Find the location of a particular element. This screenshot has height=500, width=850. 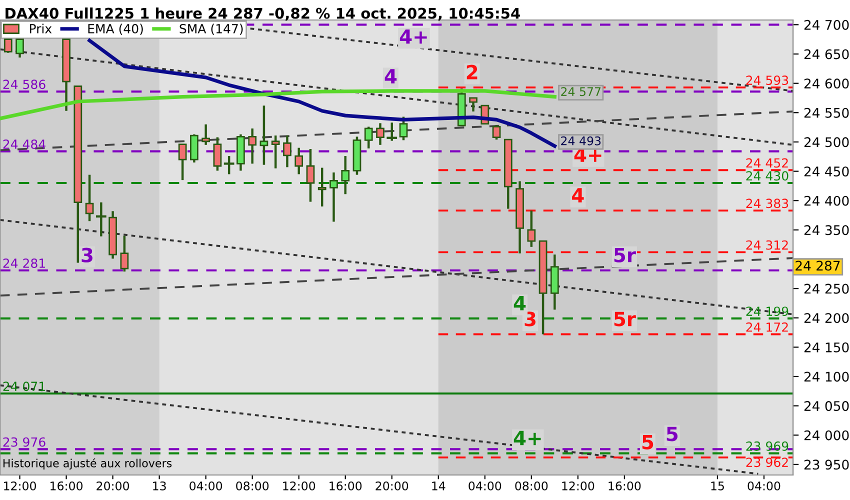

data-label: 24 172 is located at coordinates (767, 327).